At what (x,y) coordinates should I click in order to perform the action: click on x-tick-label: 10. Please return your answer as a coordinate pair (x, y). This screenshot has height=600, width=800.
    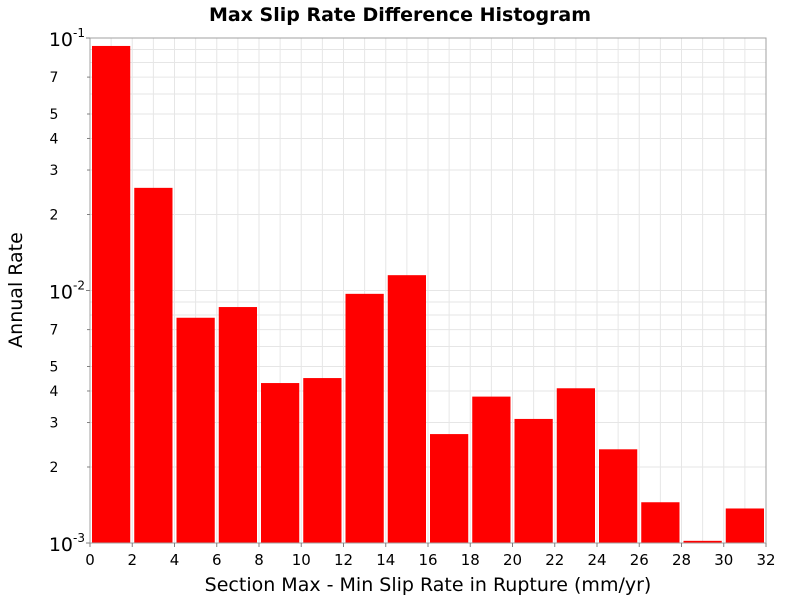
    Looking at the image, I should click on (301, 560).